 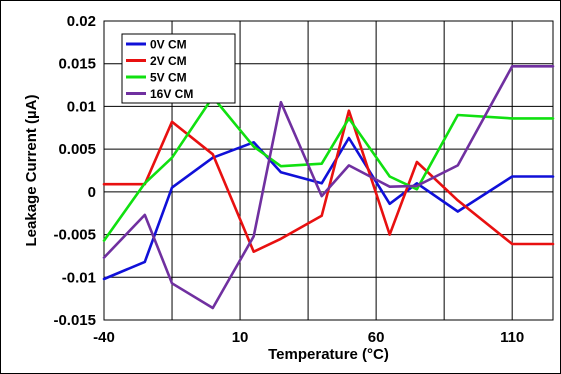 I want to click on y-tick-label: -0.005, so click(x=74, y=235).